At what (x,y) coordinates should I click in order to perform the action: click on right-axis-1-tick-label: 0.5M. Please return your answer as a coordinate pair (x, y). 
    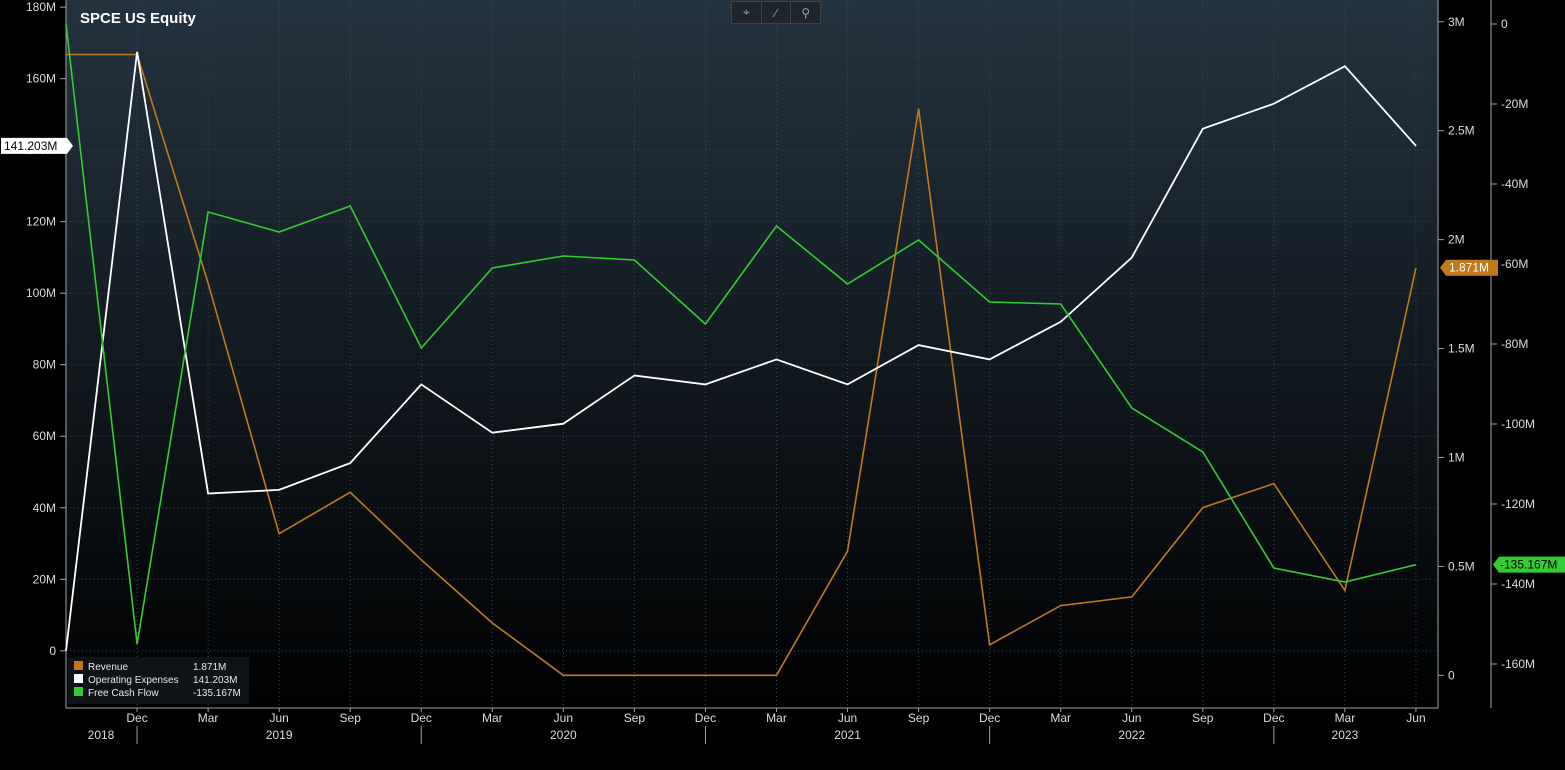
    Looking at the image, I should click on (1461, 566).